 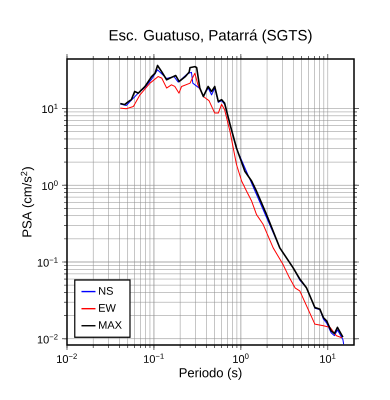 I want to click on x-tick-label: 10$^{−2}$, so click(x=67, y=358).